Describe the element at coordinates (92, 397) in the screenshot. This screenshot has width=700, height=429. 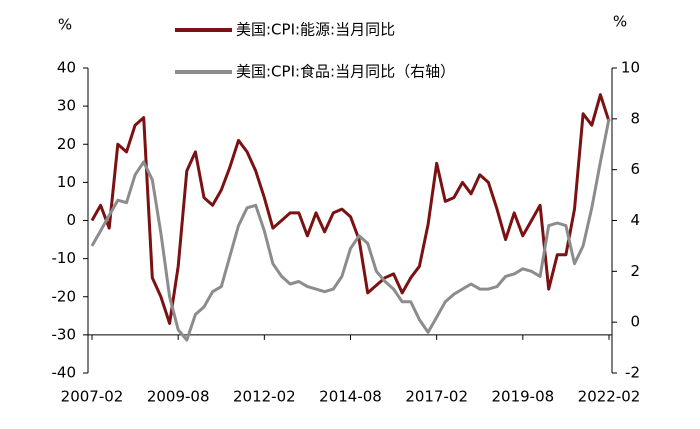
I see `x-tick-label: 2007-02` at that location.